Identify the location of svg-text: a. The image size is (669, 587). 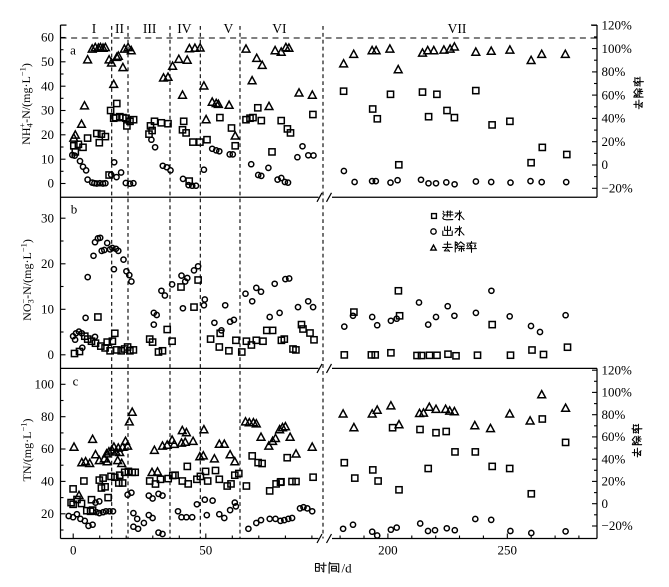
(73, 50).